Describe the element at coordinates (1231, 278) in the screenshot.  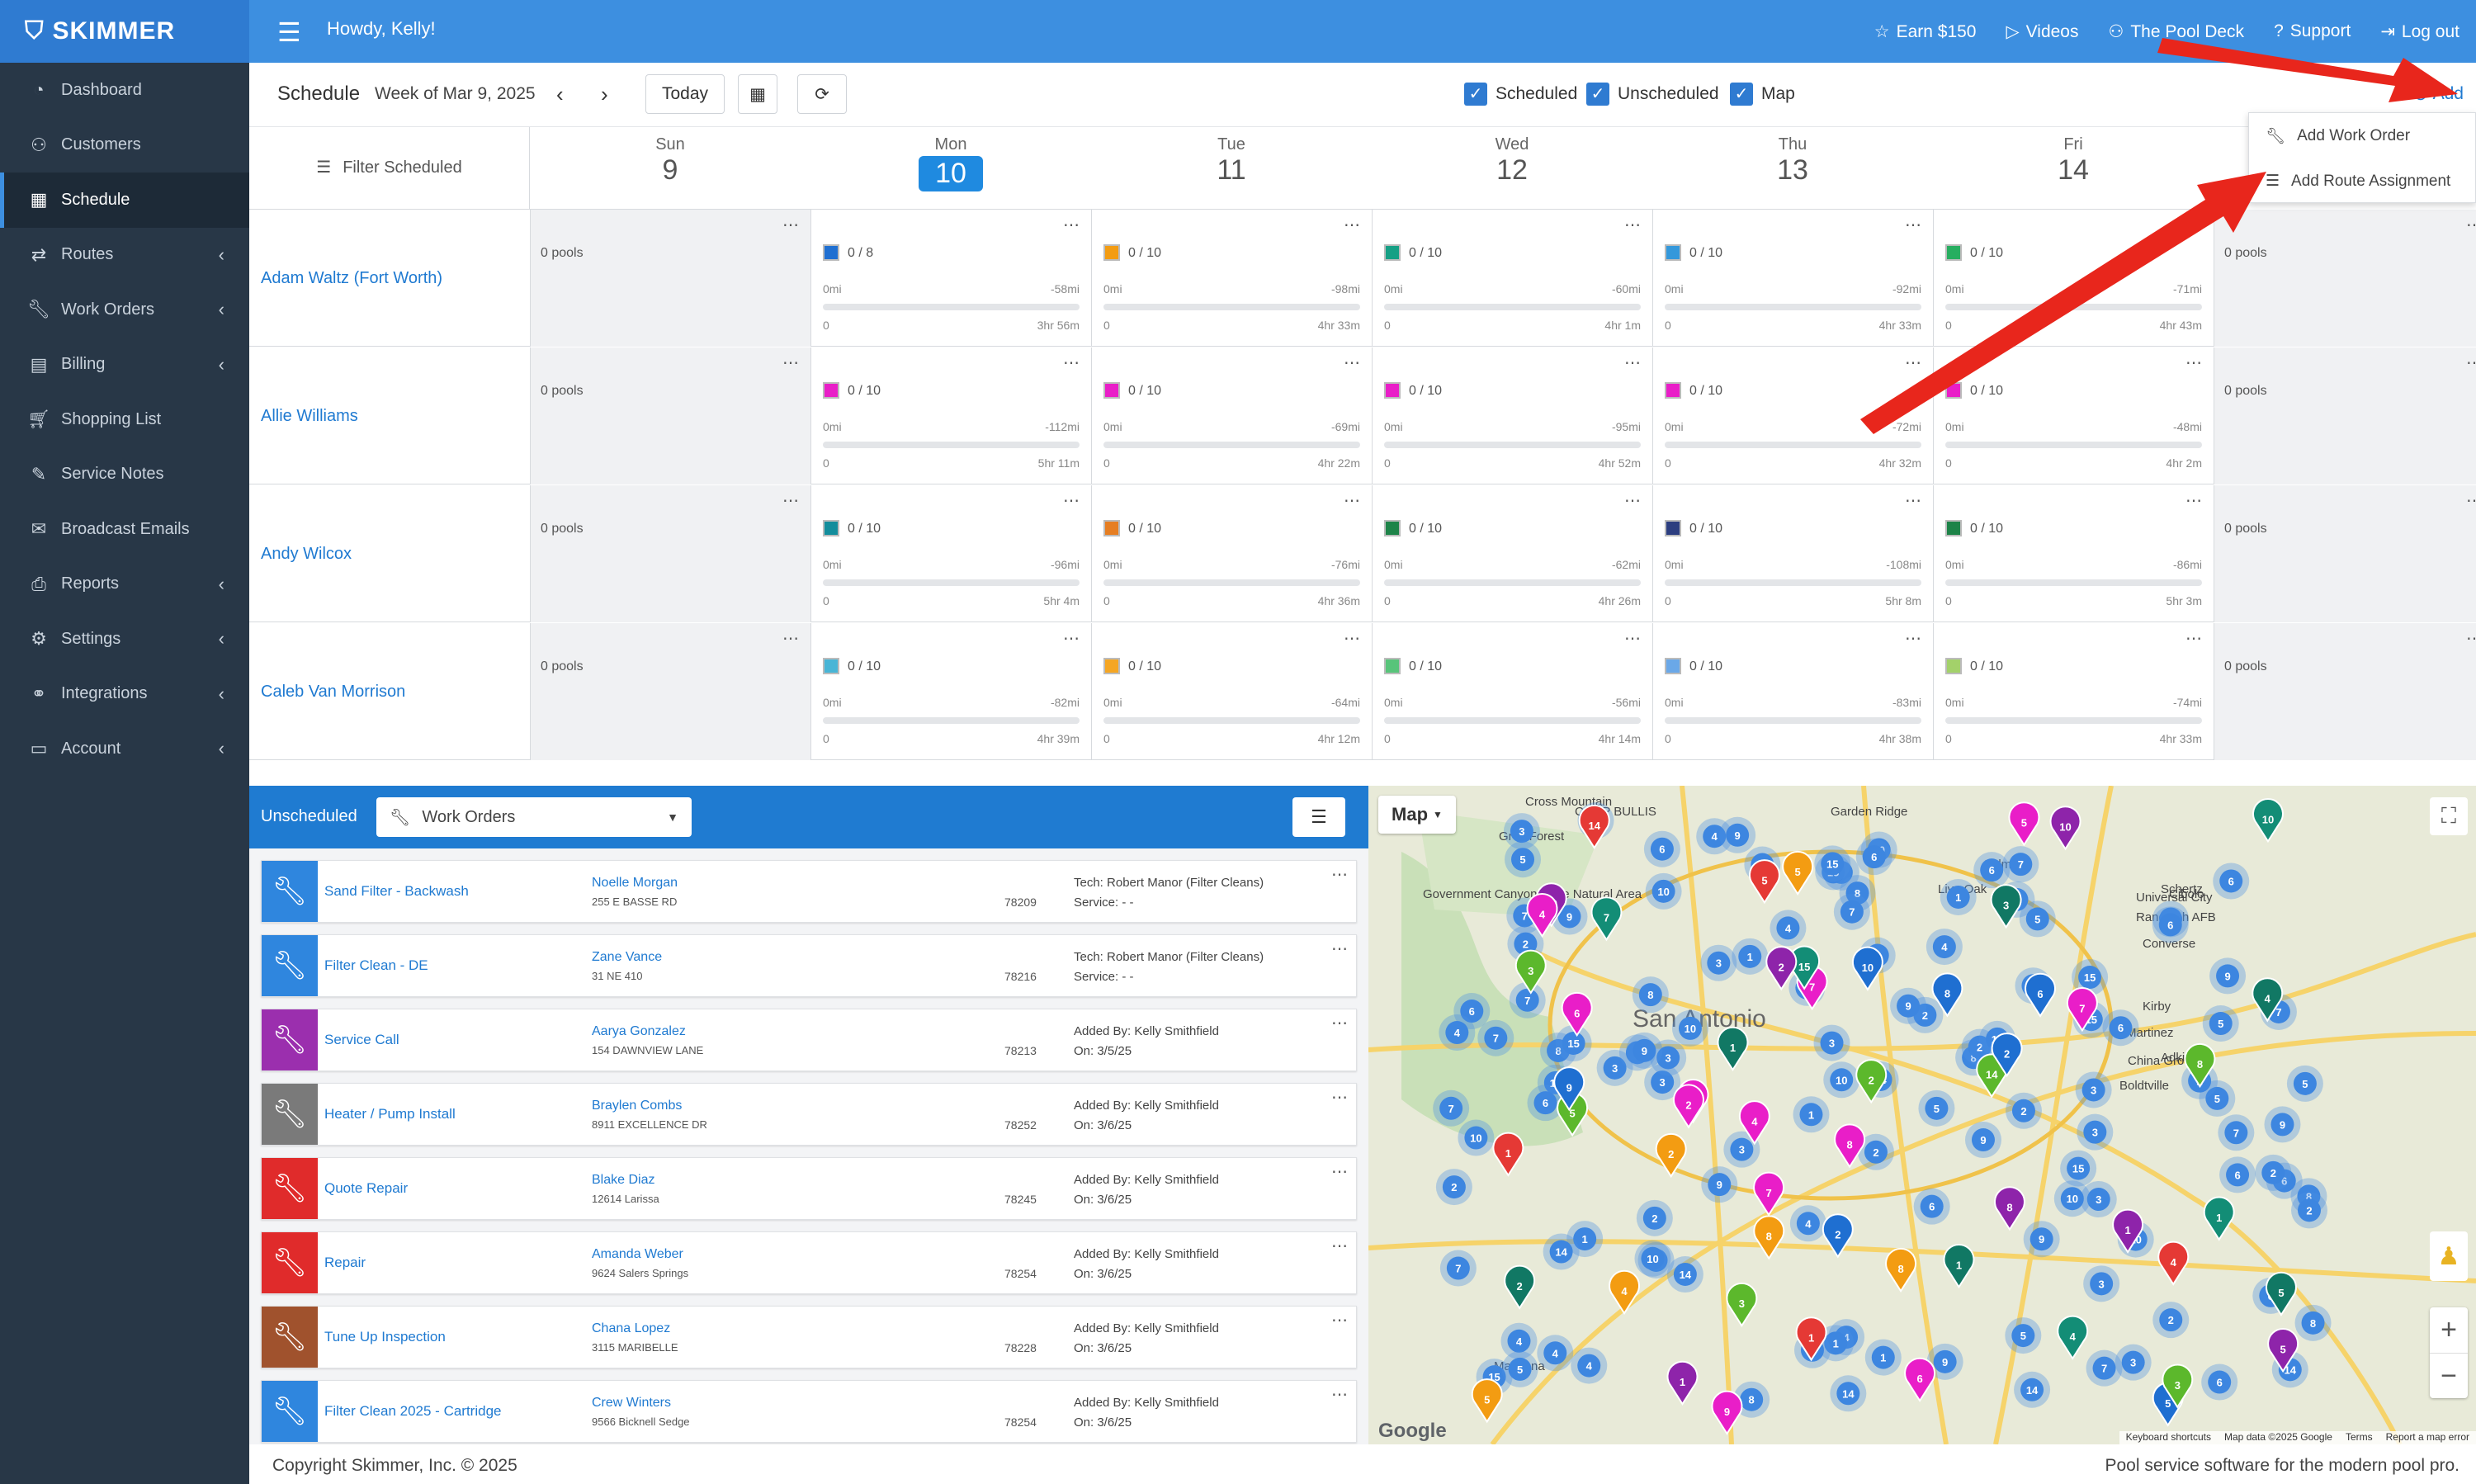
I see `schedule-cell: ⋯ 0 / 10 0mi -98mi 0 4hr 33m` at that location.